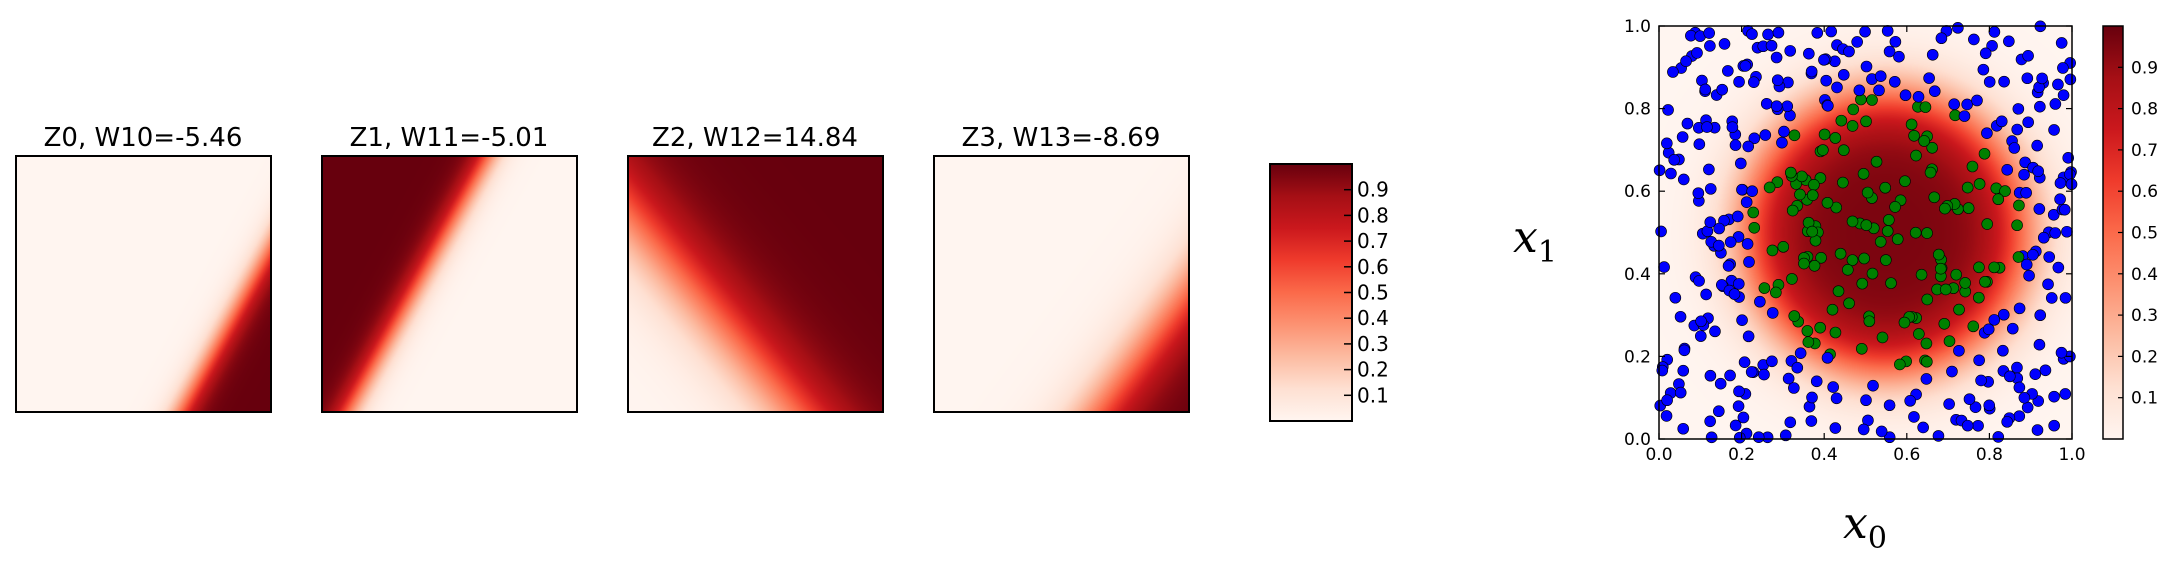 This screenshot has height=562, width=2180. I want to click on heatmap-canvas-z0, so click(143, 284).